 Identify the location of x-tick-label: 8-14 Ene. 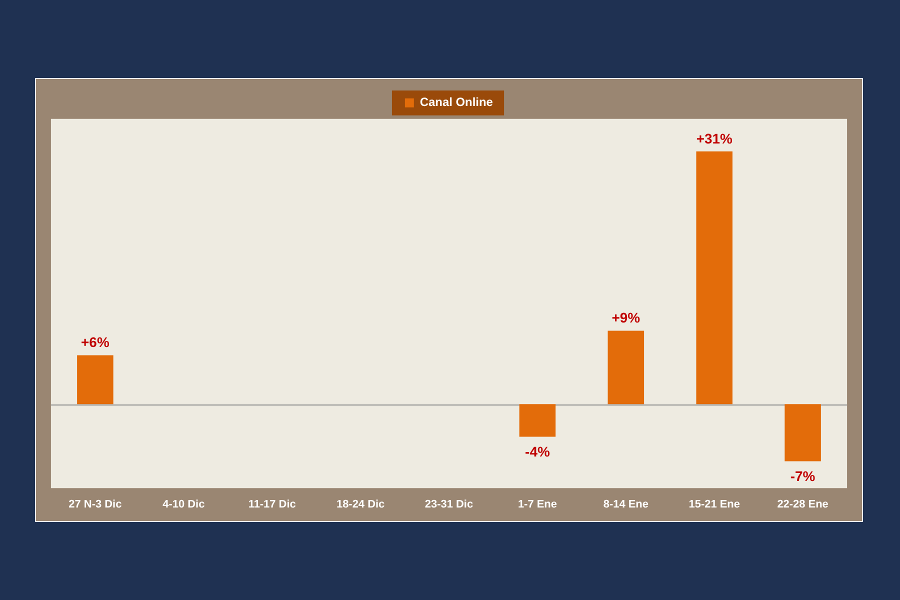
(625, 504).